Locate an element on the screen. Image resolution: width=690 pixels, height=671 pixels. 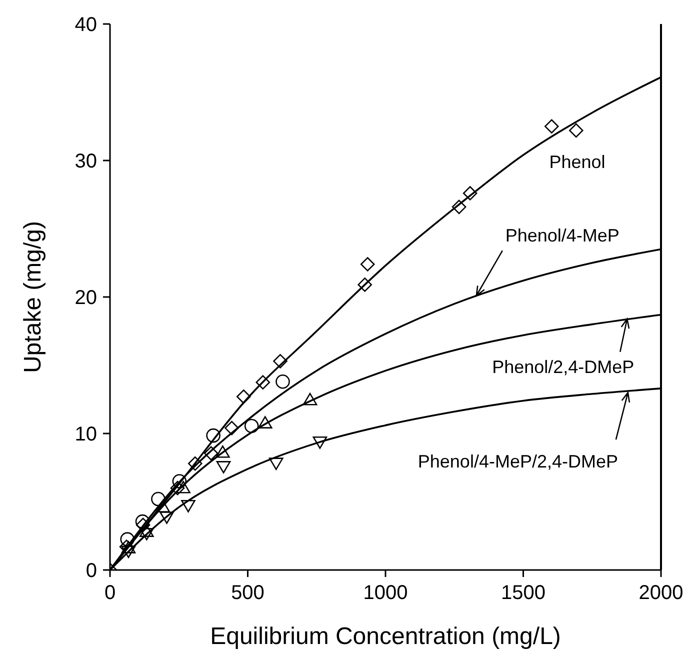
y-tick-label: 30 is located at coordinates (85, 161).